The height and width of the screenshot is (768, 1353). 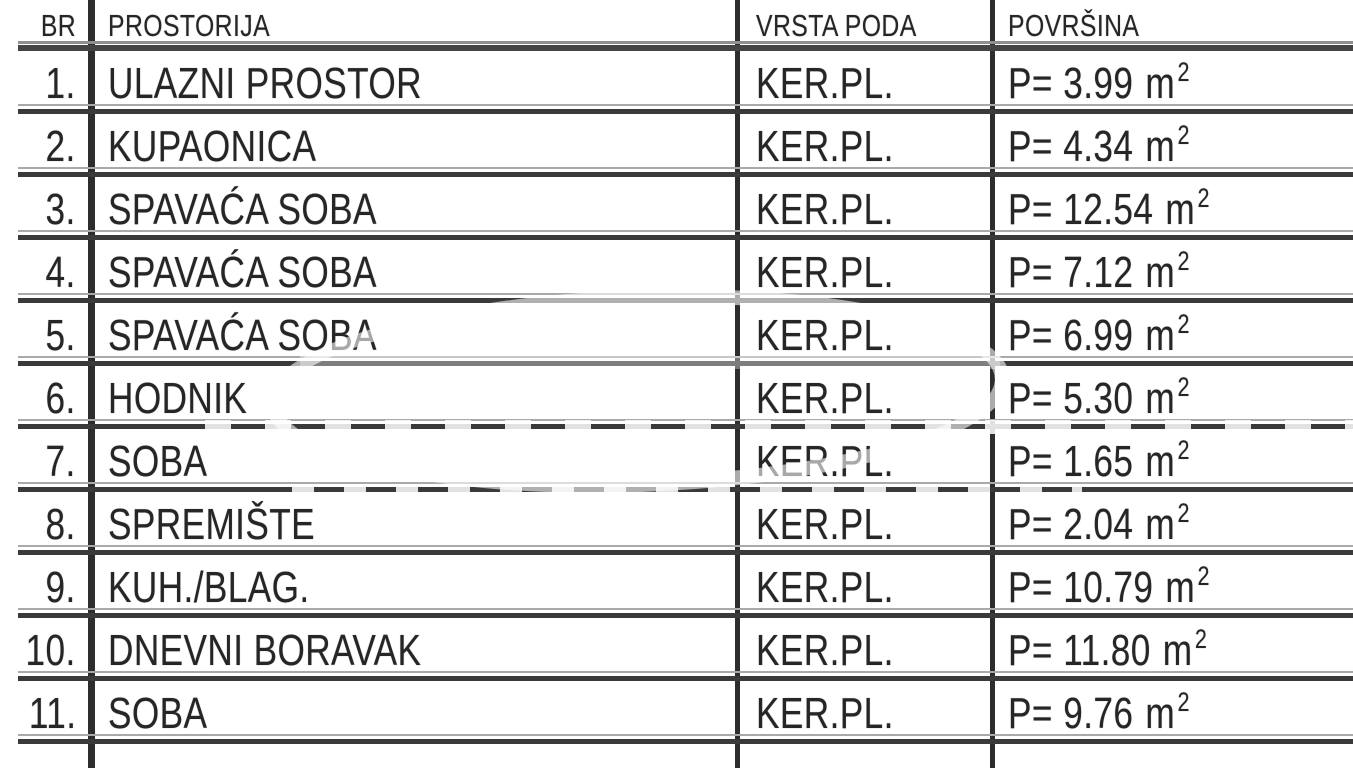 I want to click on table-row: 3. SPAVAĆA SOBA KER.PL. P= 12.54 m2, so click(x=676, y=209).